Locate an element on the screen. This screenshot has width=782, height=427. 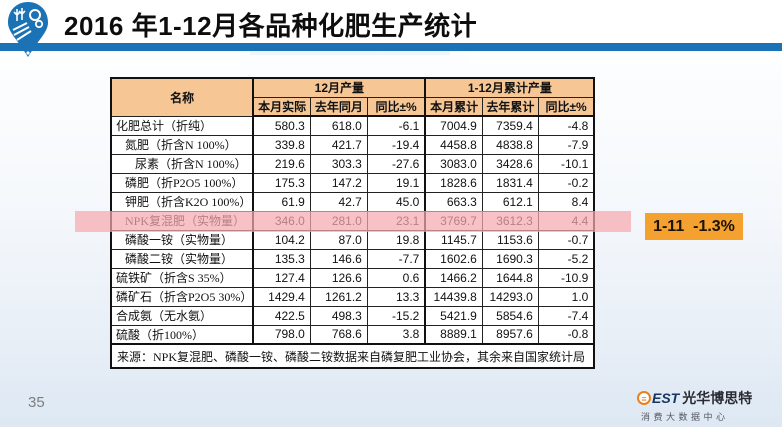
row-value: 135.3 is located at coordinates (281, 258).